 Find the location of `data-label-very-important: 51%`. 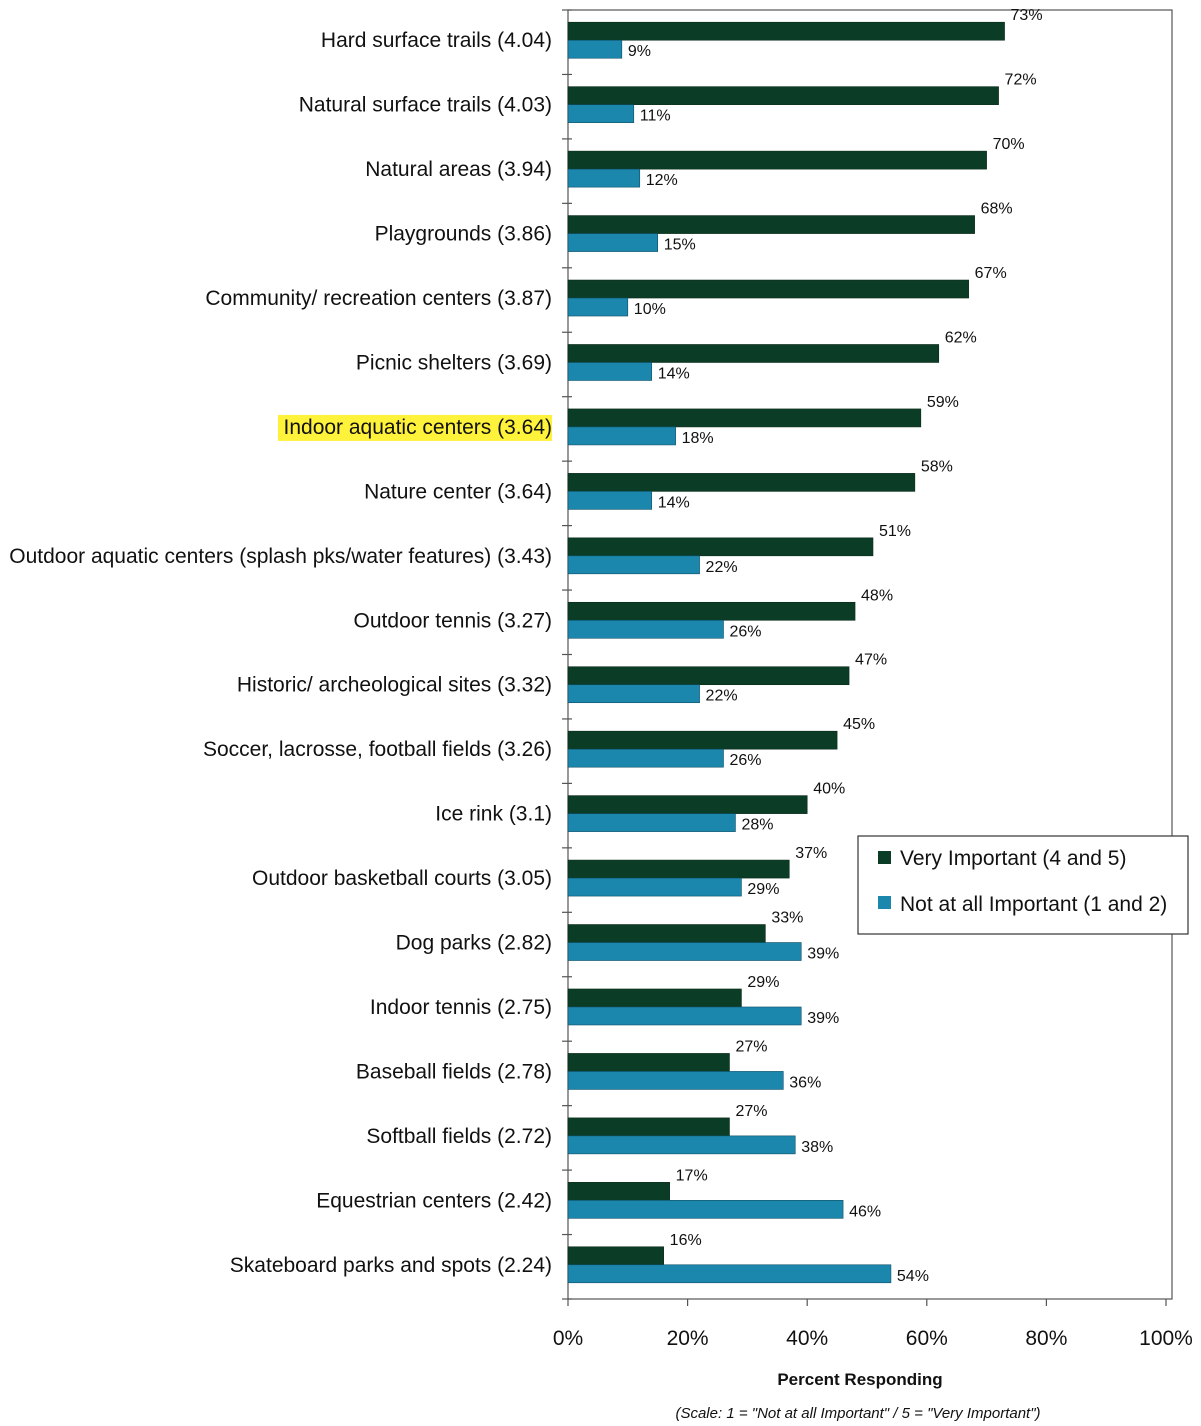

data-label-very-important: 51% is located at coordinates (895, 531).